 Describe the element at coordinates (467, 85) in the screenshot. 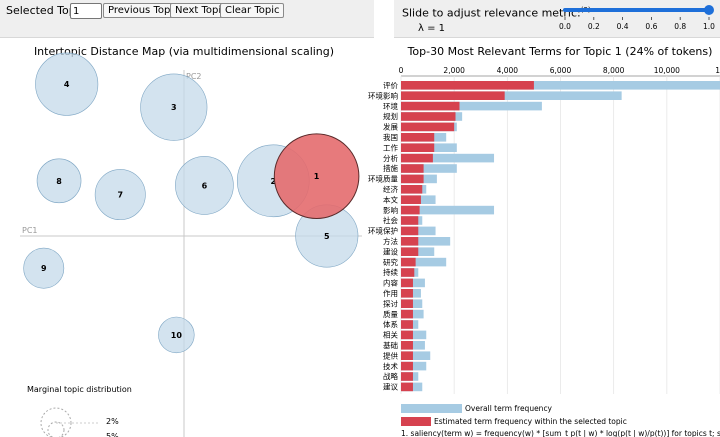

I see `bar-estimated-评价` at that location.